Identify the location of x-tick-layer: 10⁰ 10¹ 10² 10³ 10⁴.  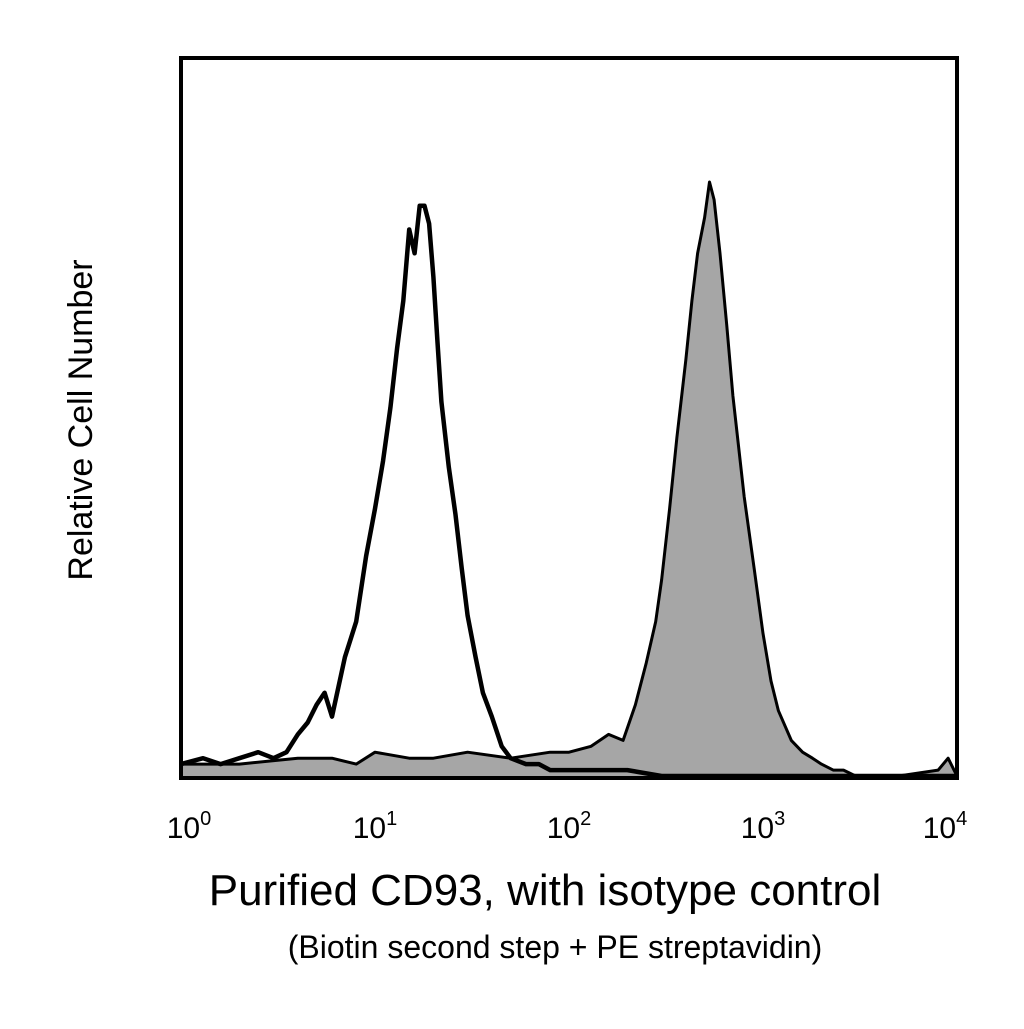
(567, 826).